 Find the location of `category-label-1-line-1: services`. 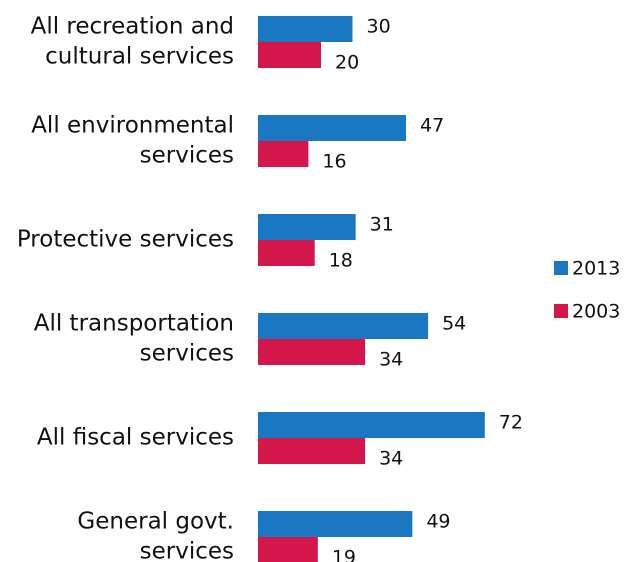

category-label-1-line-1: services is located at coordinates (187, 156).